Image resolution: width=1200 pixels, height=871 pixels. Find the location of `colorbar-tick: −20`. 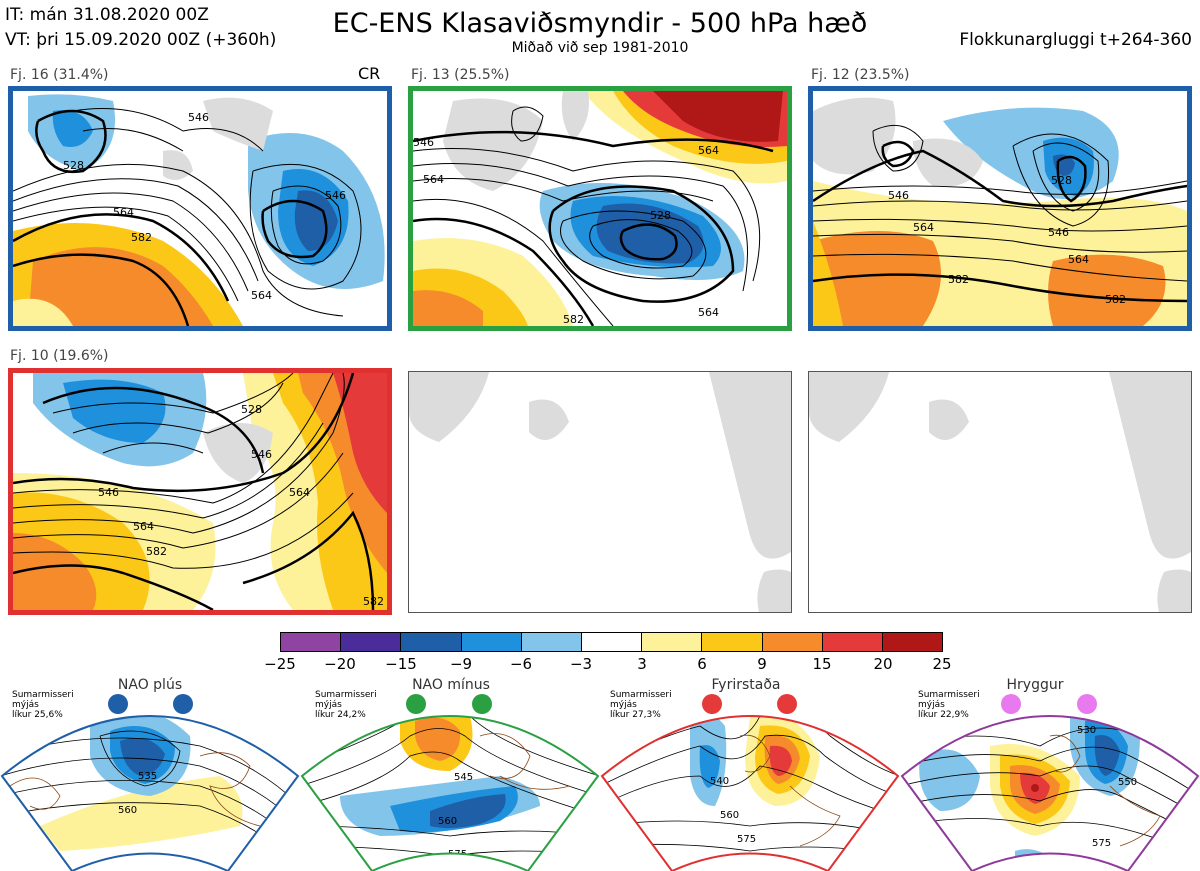

colorbar-tick: −20 is located at coordinates (340, 664).